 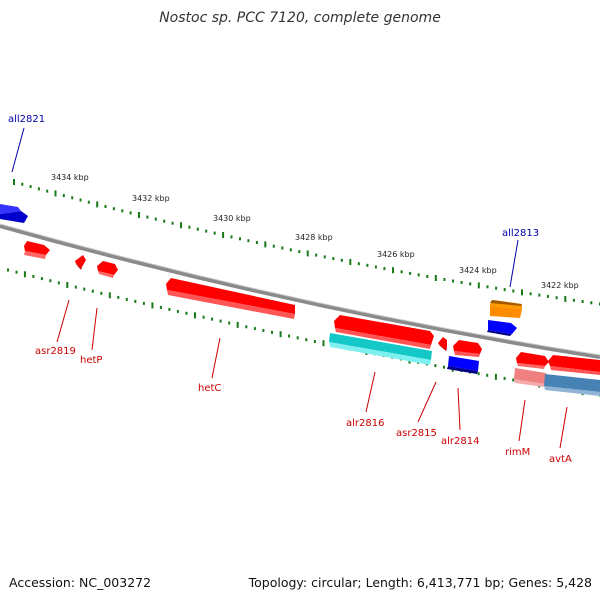 I want to click on label-alr2814: alr2814, so click(x=460, y=441).